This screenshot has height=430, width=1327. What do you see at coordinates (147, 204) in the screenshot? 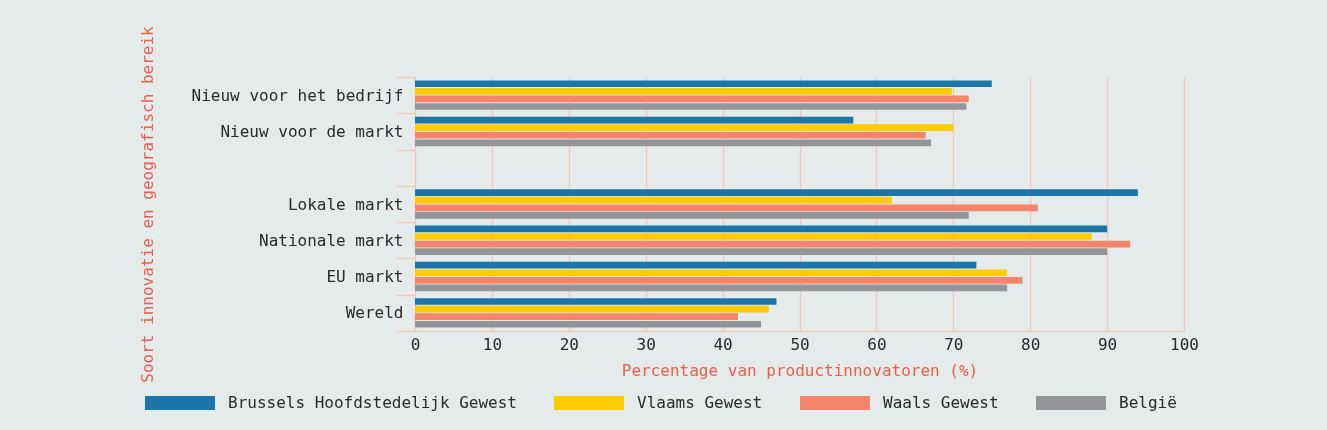
I see `y-axis-title: Soort innovatie en geografisch bereik` at bounding box center [147, 204].